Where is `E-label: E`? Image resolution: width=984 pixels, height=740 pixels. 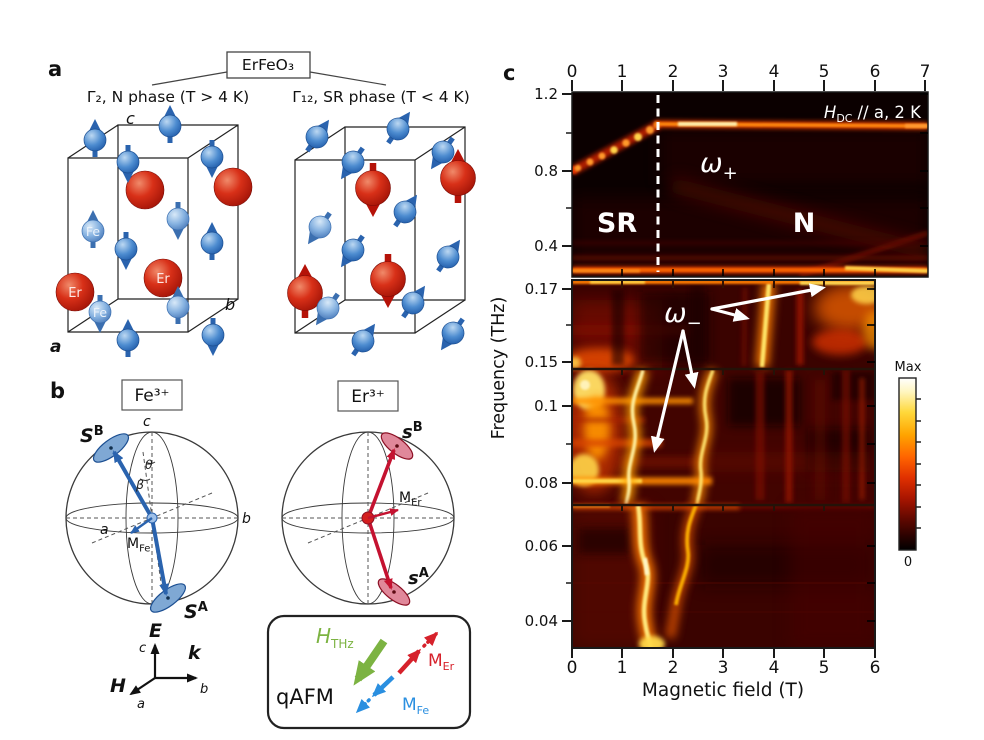 E-label: E is located at coordinates (155, 631).